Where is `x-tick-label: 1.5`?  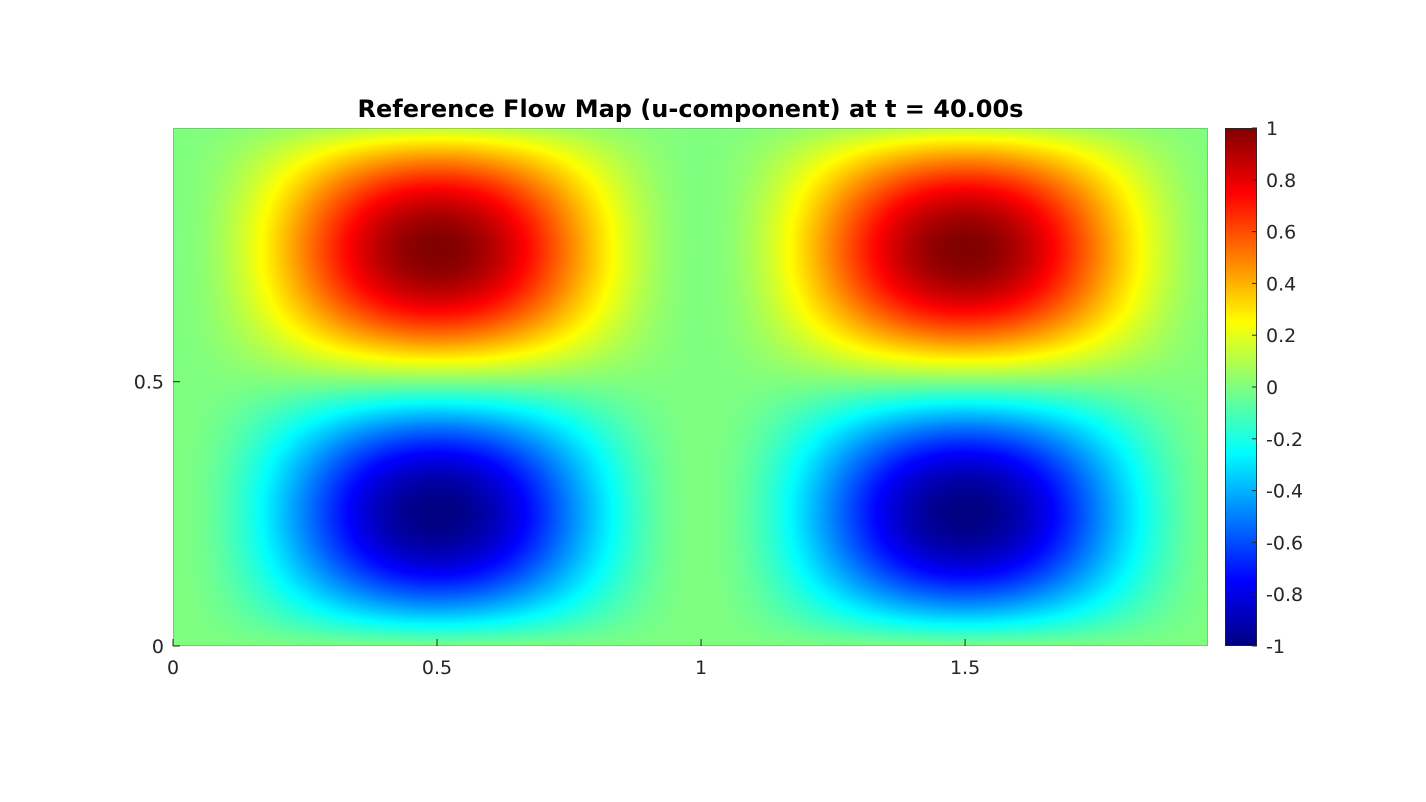 x-tick-label: 1.5 is located at coordinates (965, 668).